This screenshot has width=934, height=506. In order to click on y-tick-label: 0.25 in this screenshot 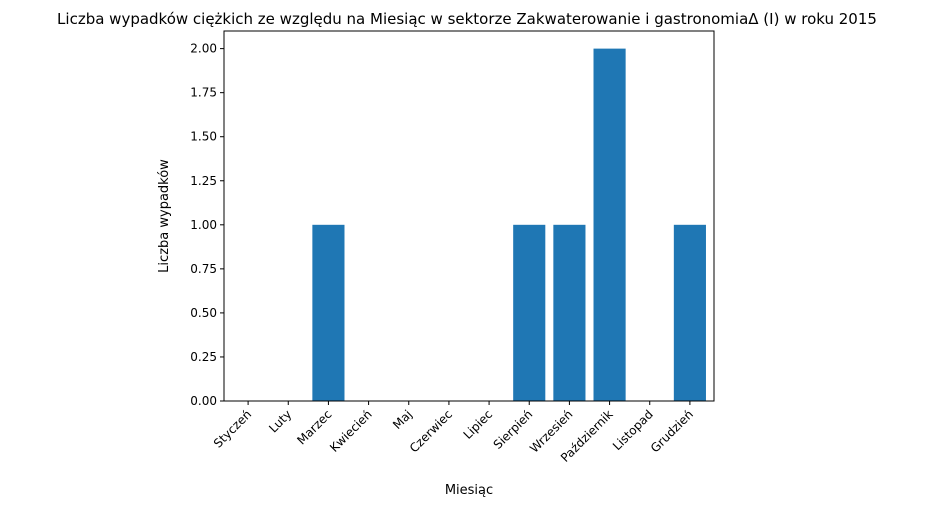, I will do `click(203, 357)`.